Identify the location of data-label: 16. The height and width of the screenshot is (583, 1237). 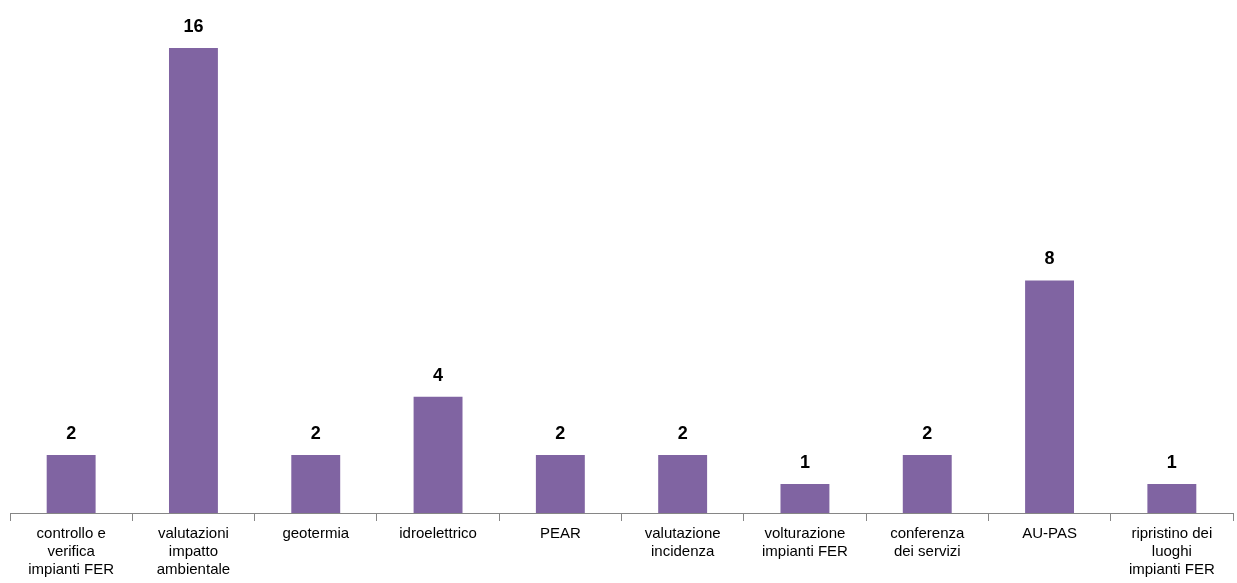
(193, 25).